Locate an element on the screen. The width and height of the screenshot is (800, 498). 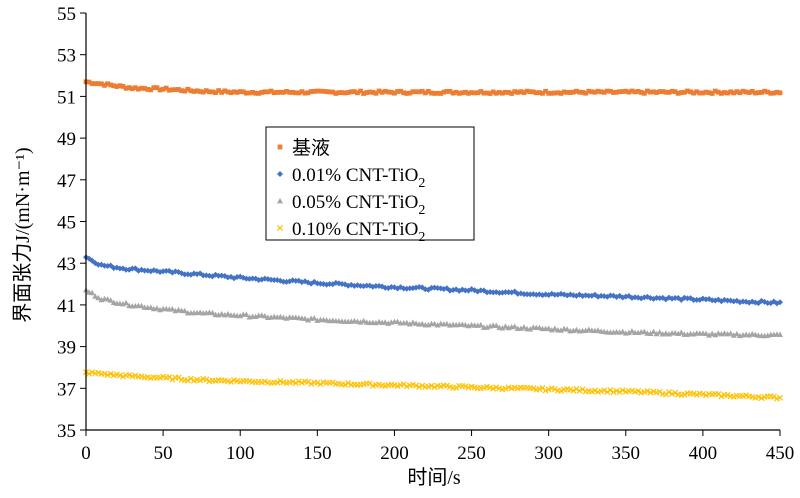
y-tick-label: 45 is located at coordinates (66, 223).